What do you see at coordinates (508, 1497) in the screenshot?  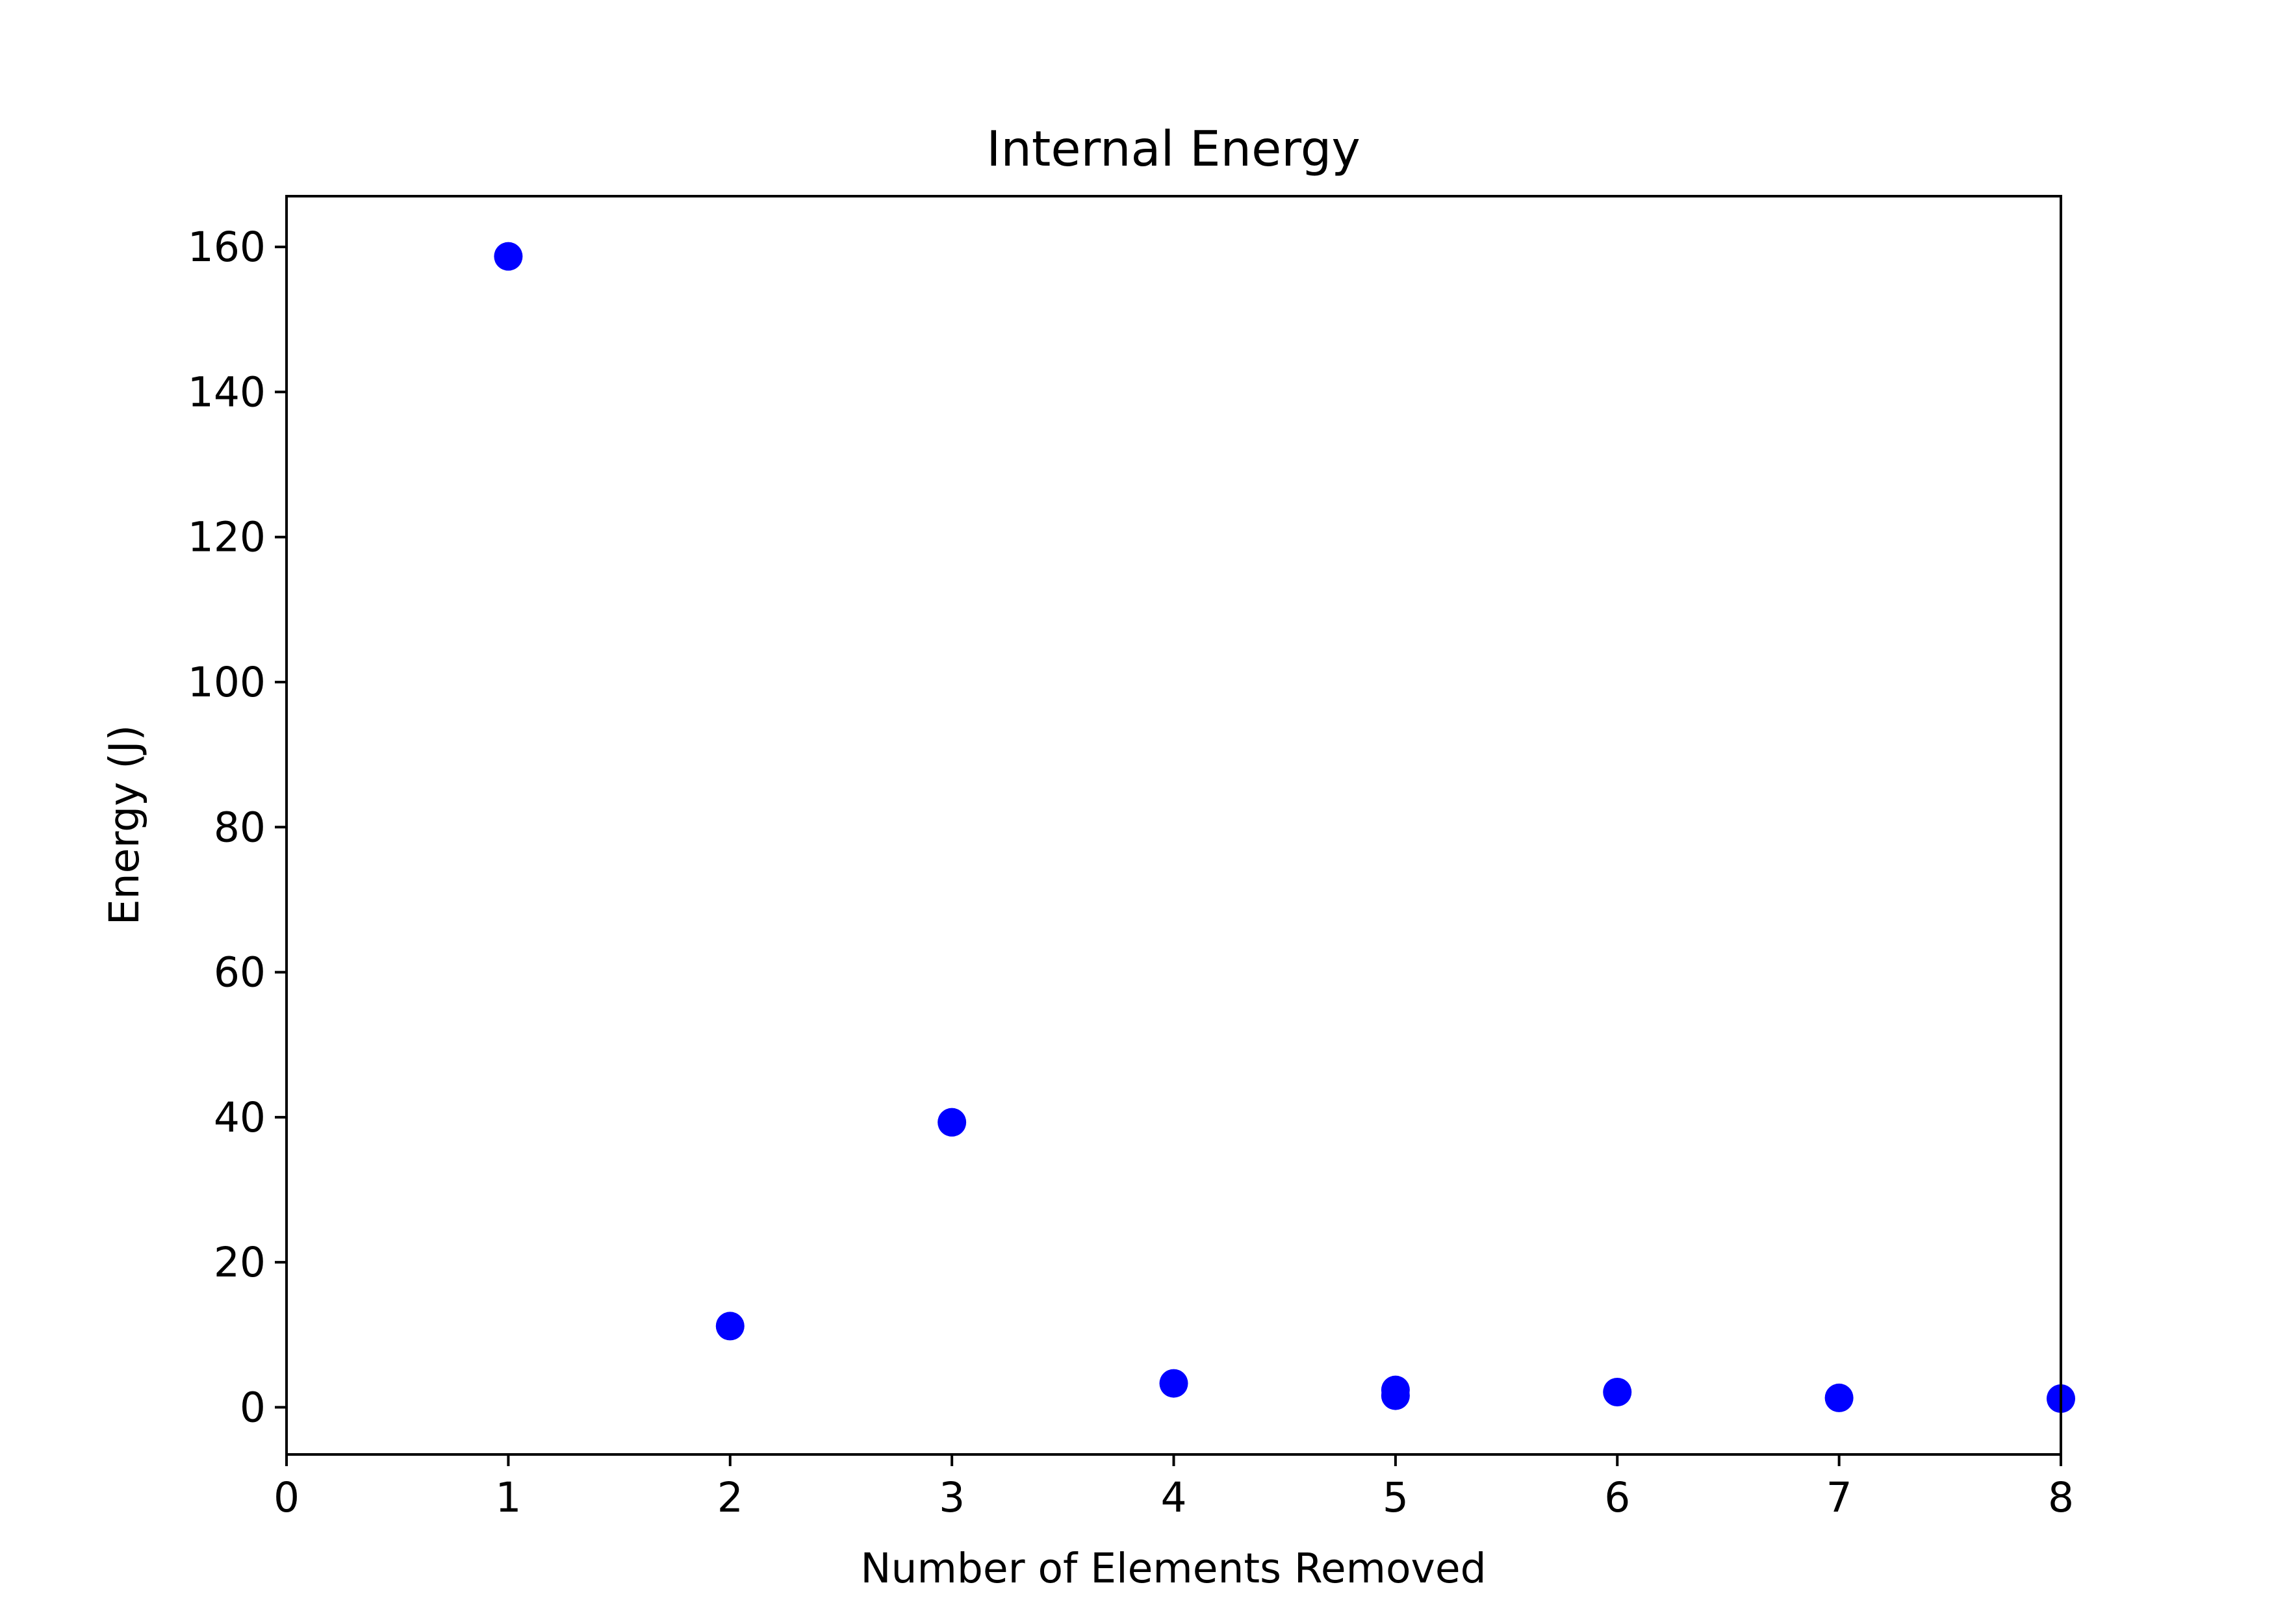 I see `x-tick-label: 1` at bounding box center [508, 1497].